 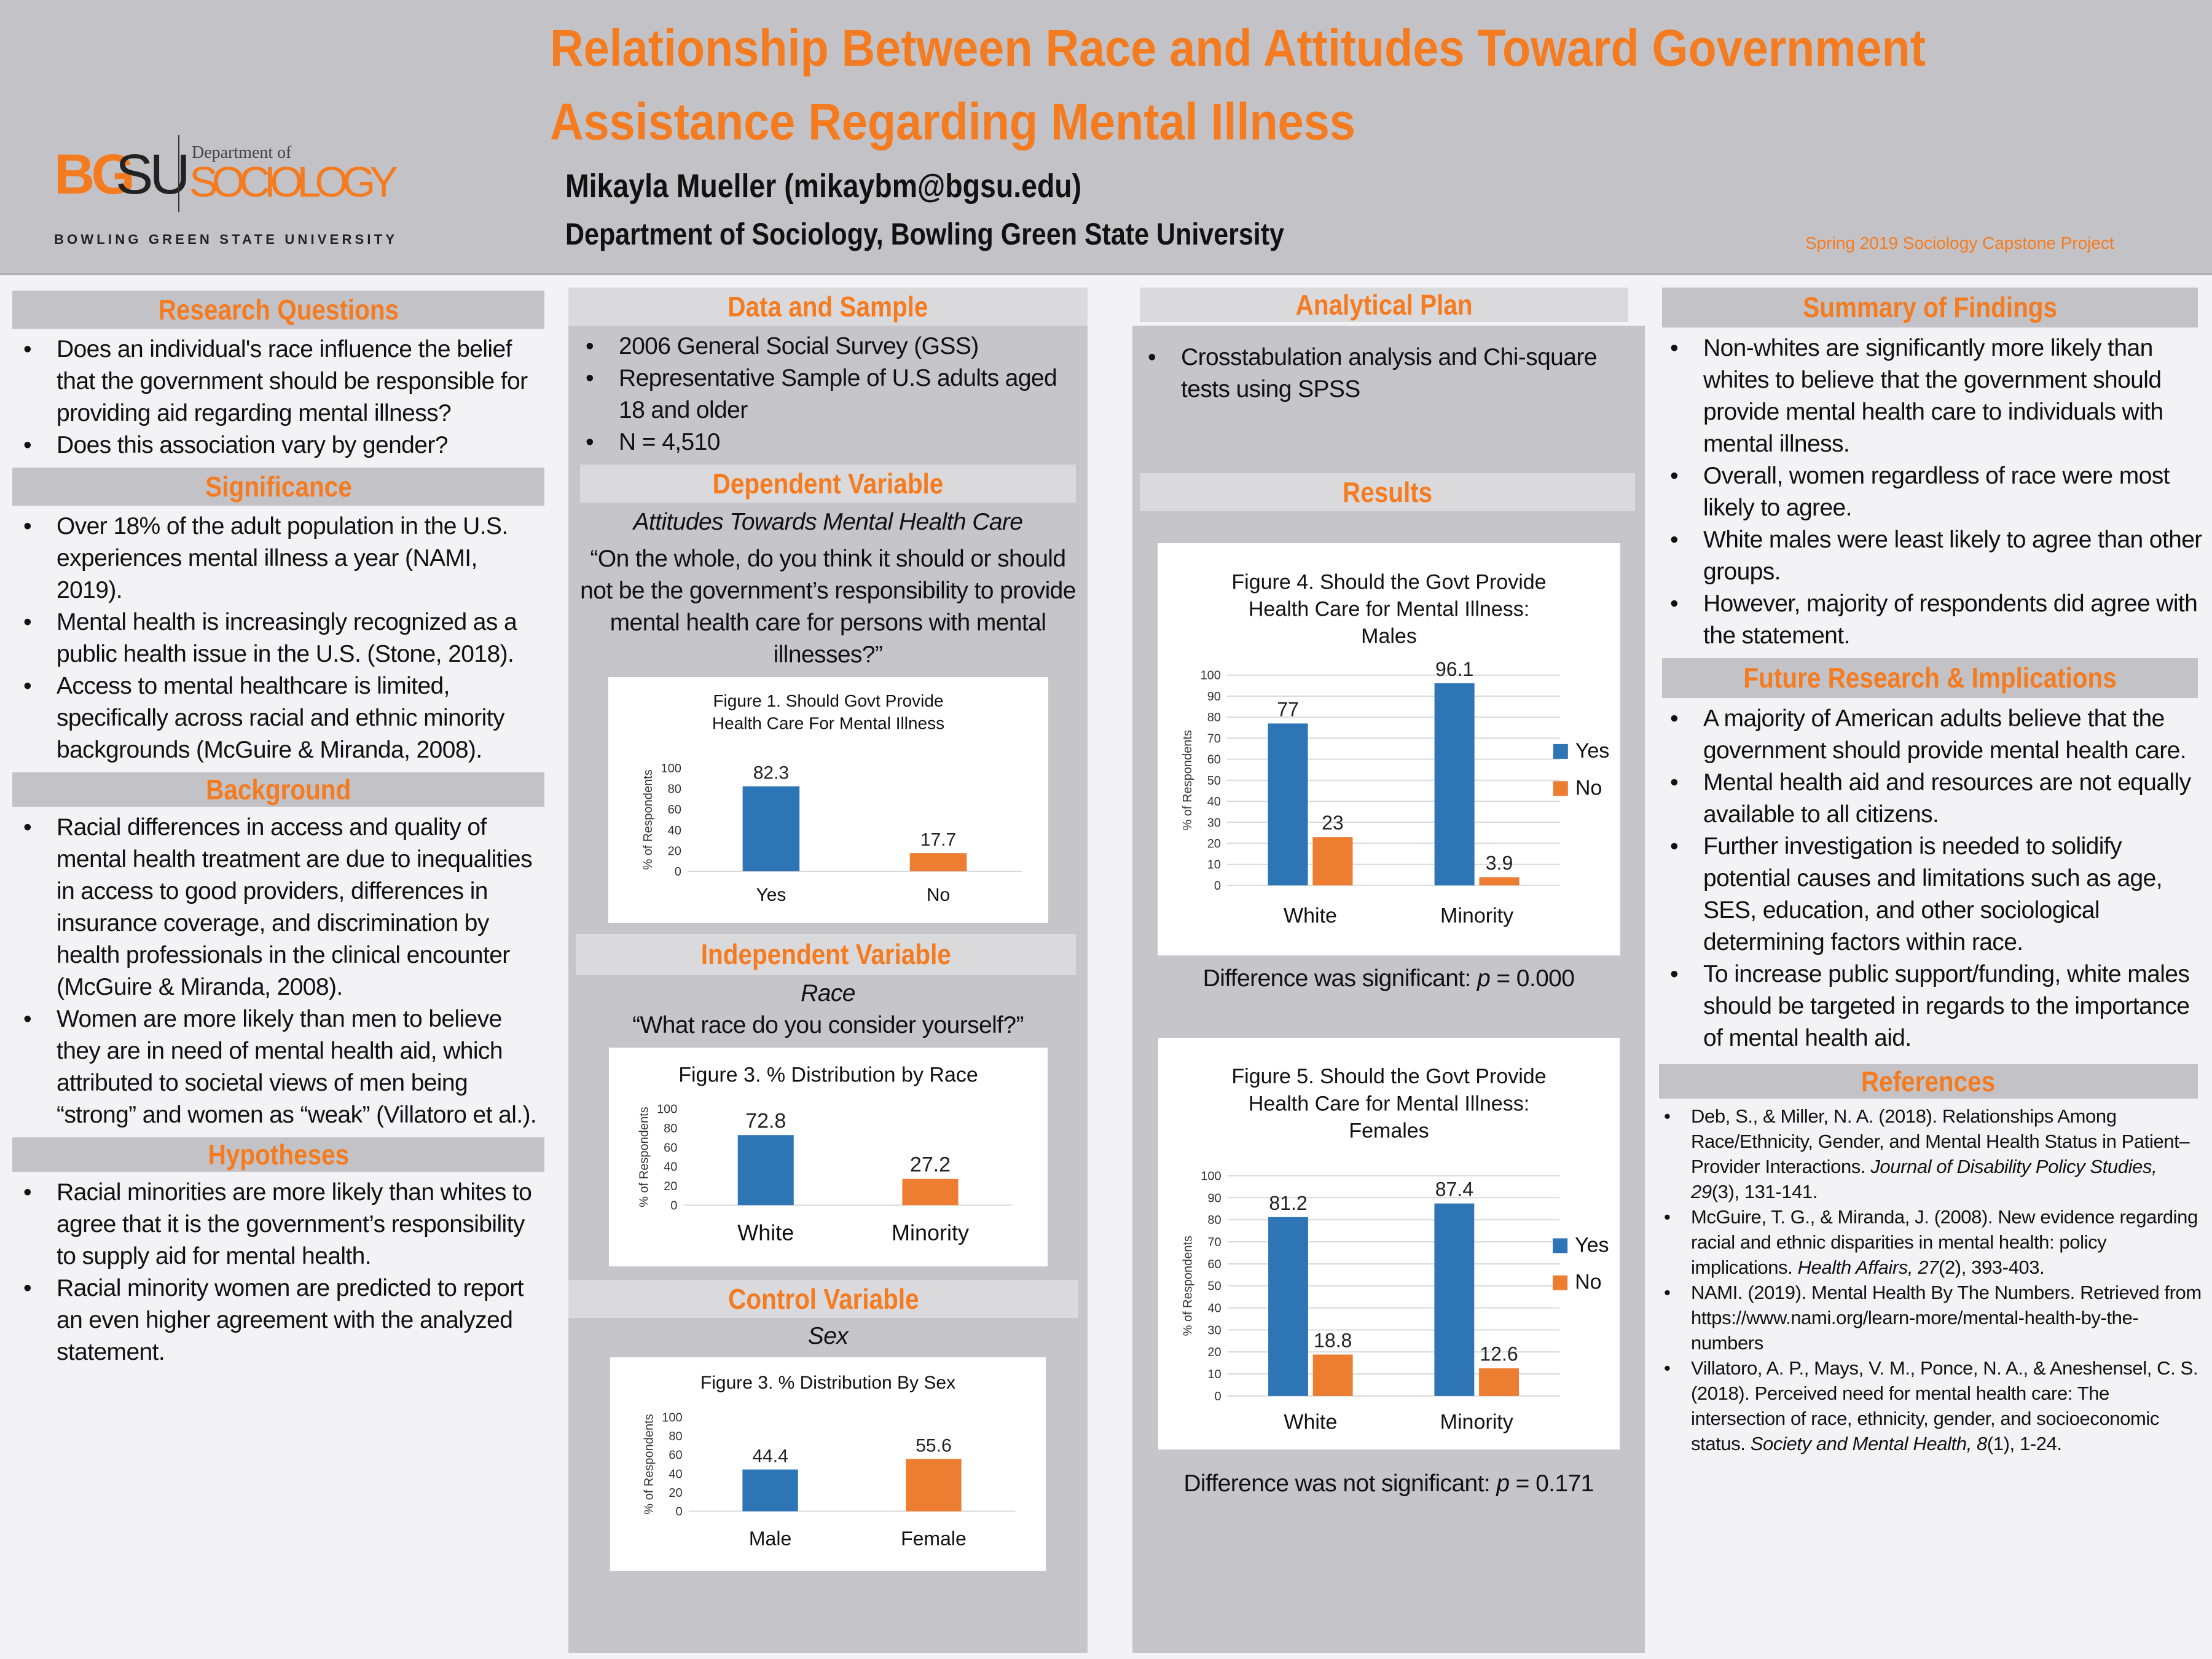 I want to click on svg-text: BOWLING GREEN STATE UNIVERSITY, so click(x=226, y=239).